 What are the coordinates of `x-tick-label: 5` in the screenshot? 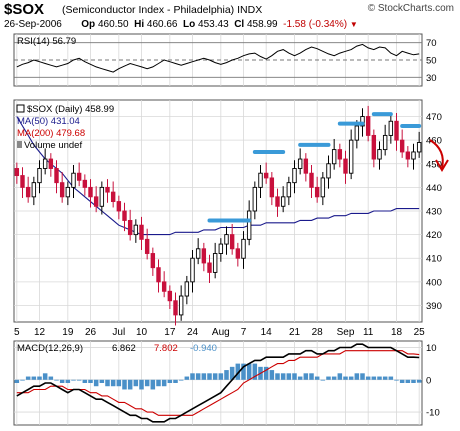 It's located at (17, 332).